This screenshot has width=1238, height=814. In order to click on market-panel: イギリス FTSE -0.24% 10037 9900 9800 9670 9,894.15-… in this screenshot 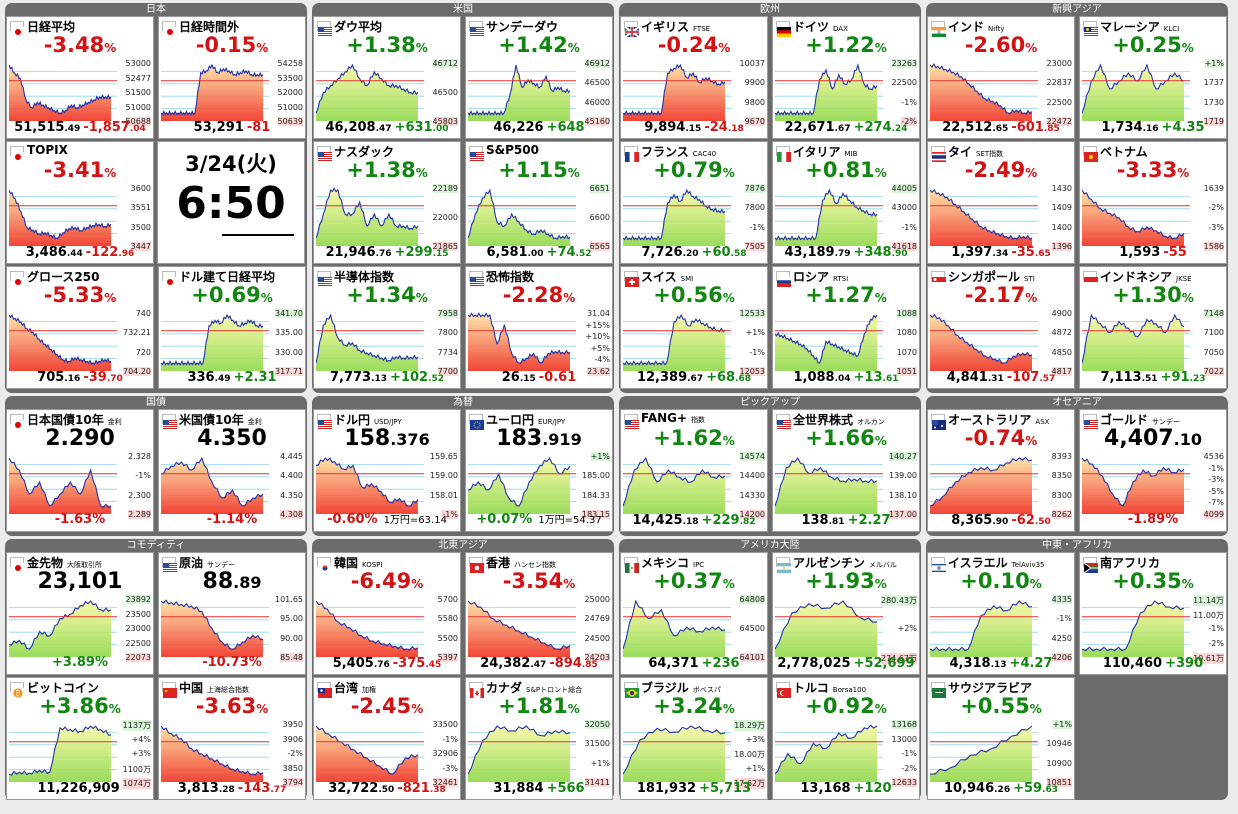, I will do `click(694, 77)`.